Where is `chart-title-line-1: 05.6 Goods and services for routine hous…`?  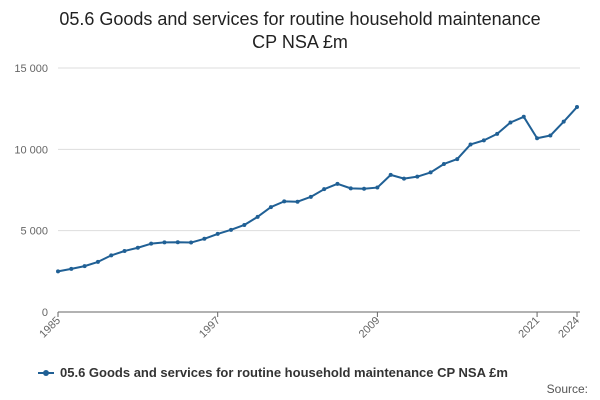 chart-title-line-1: 05.6 Goods and services for routine hous… is located at coordinates (300, 19).